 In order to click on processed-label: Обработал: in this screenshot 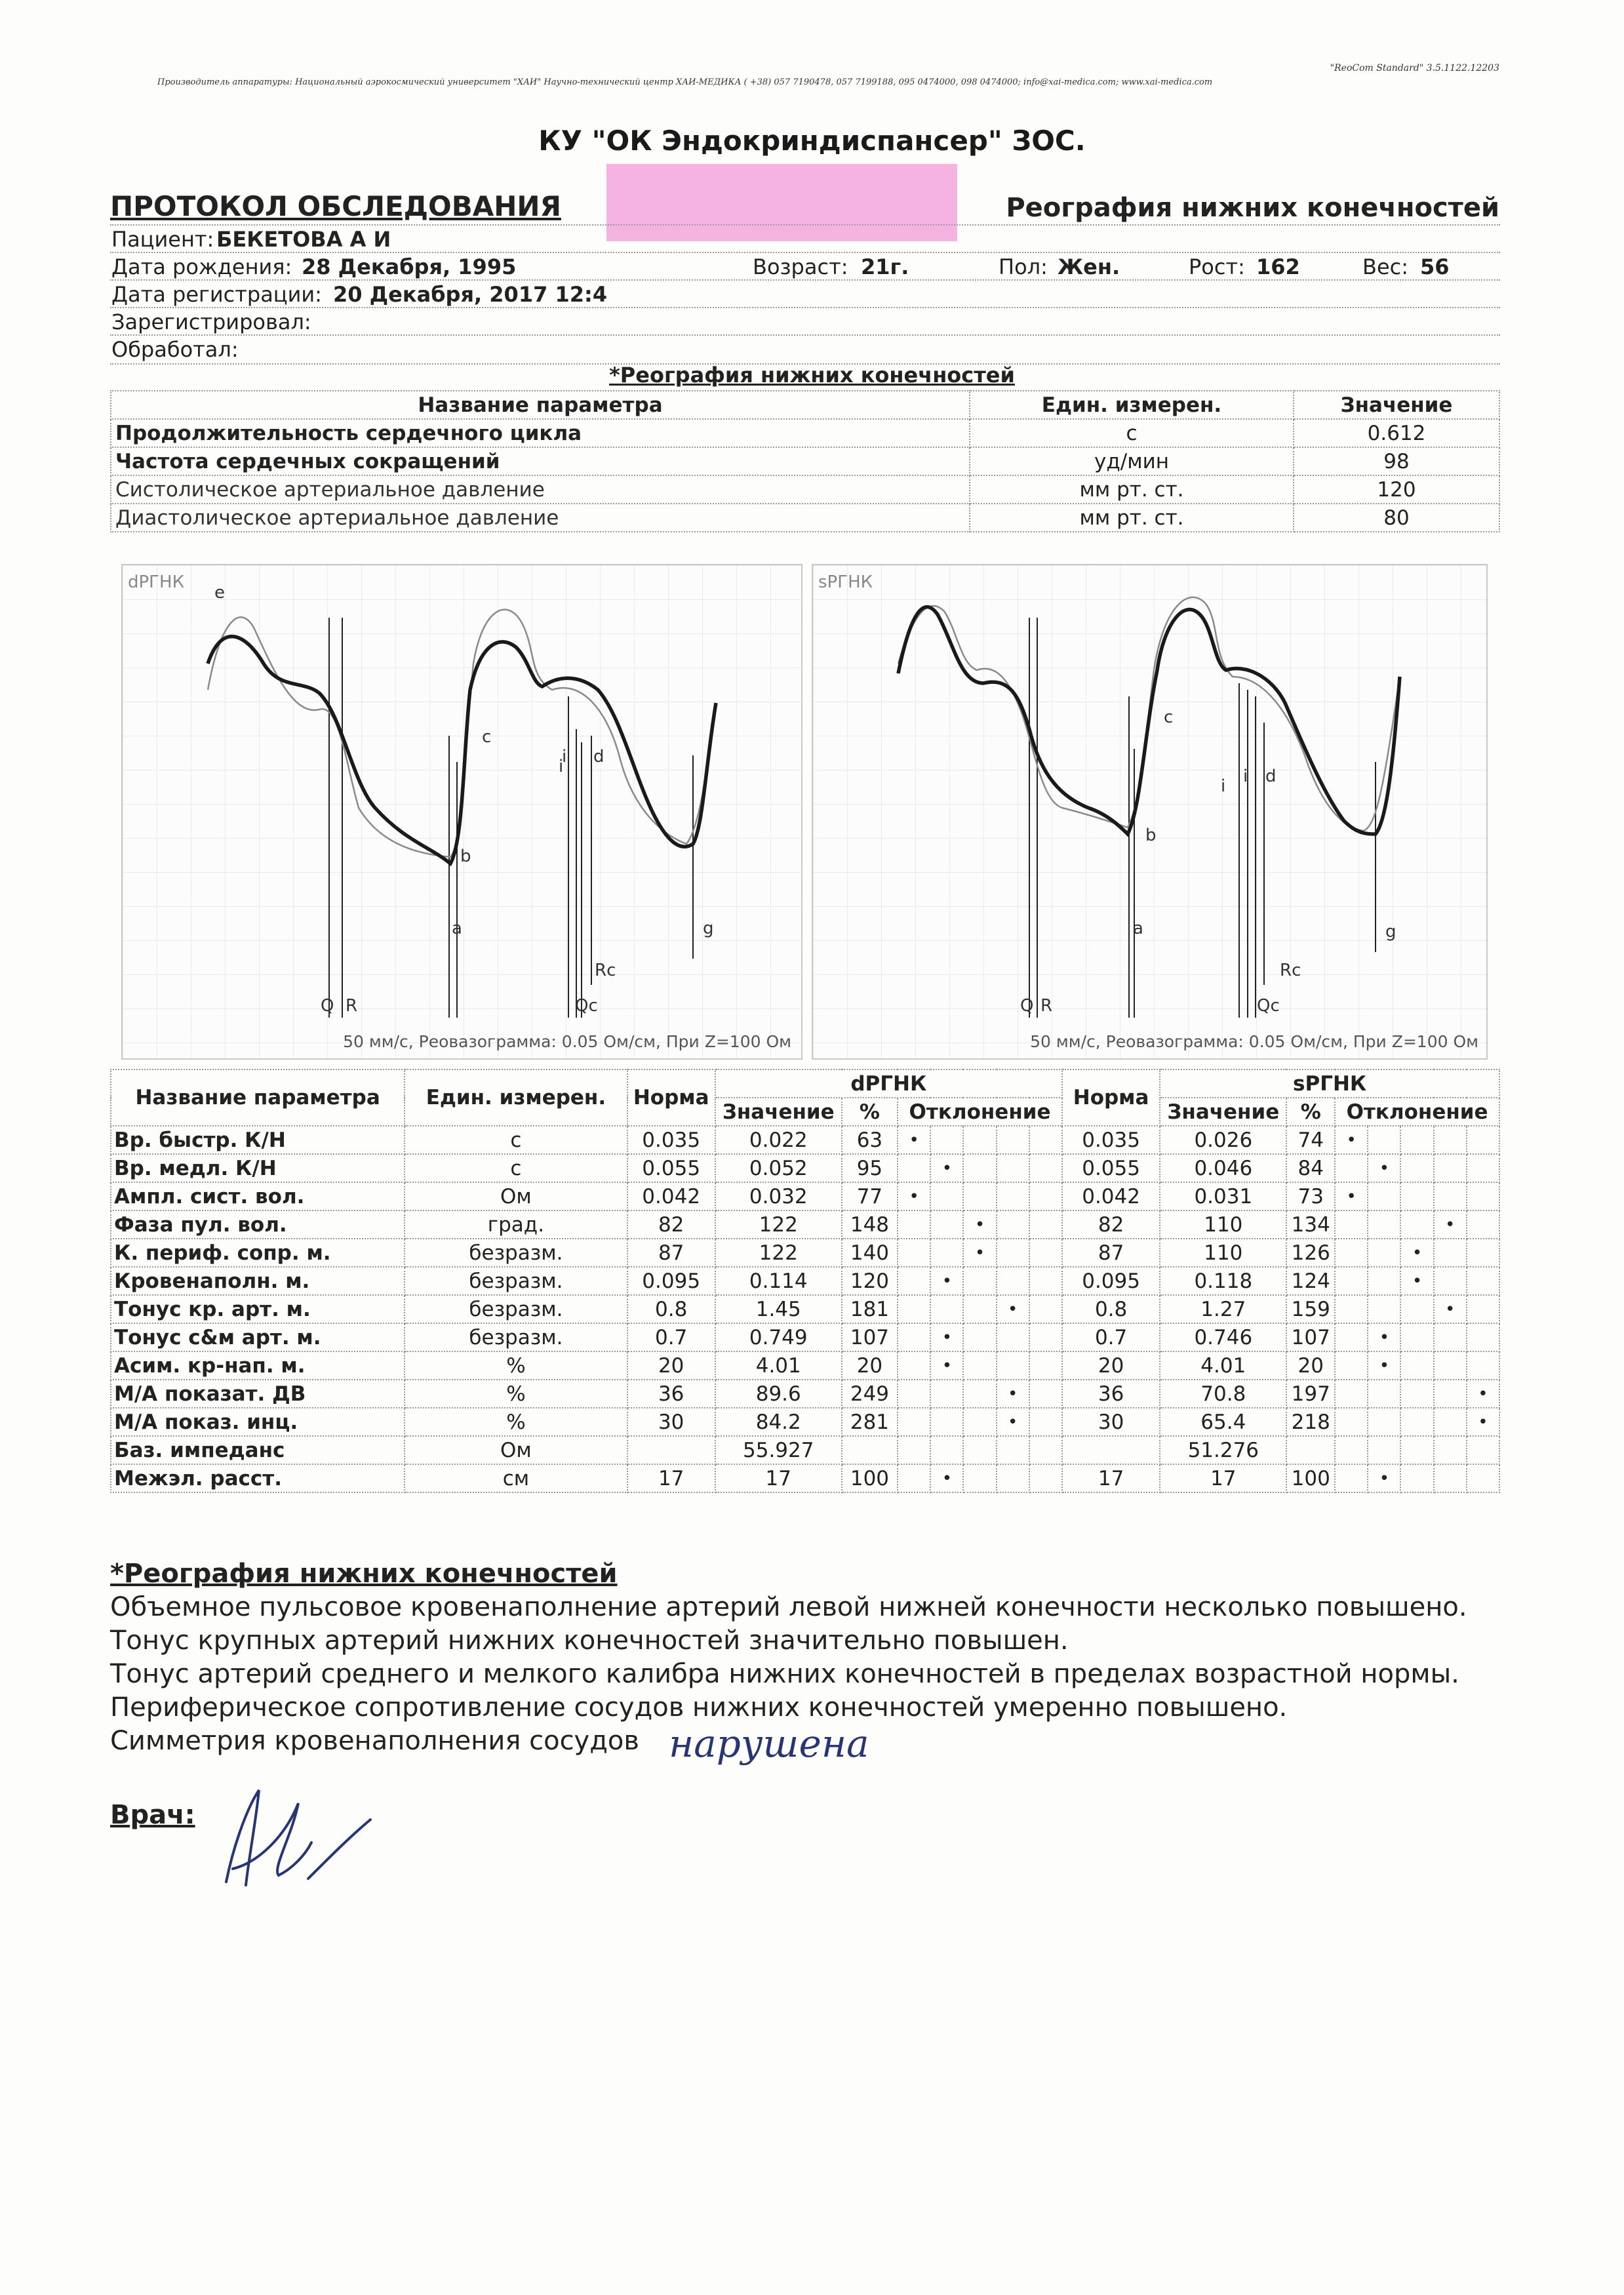, I will do `click(175, 349)`.